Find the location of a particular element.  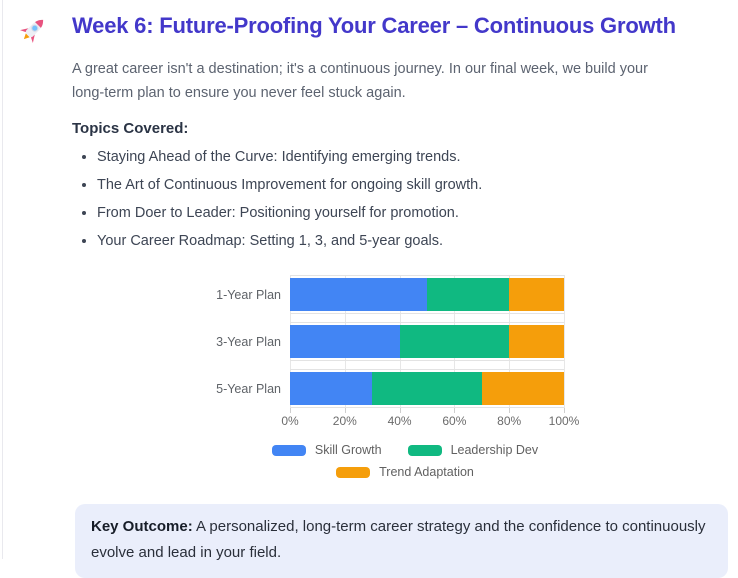

axis-tick-label: 0% is located at coordinates (290, 421).